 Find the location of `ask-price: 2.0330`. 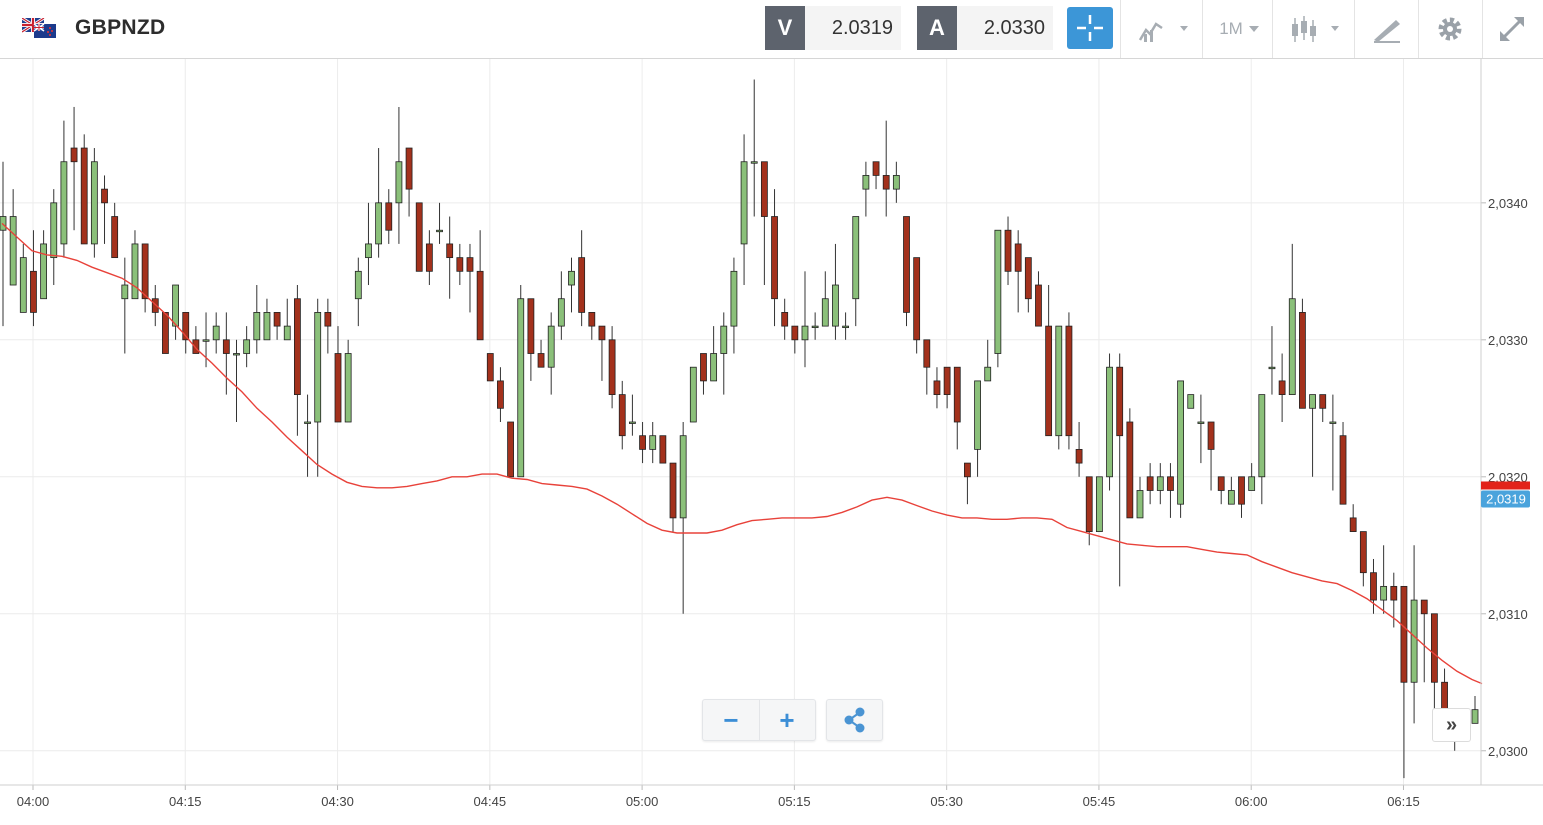

ask-price: 2.0330 is located at coordinates (1005, 28).